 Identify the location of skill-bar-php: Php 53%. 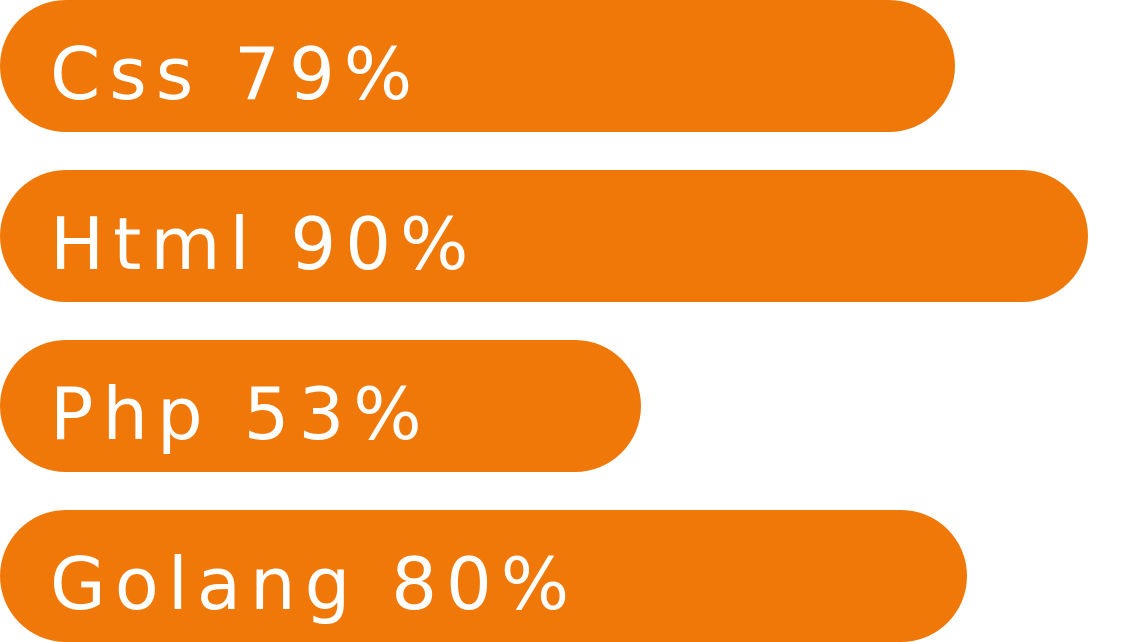
(320, 406).